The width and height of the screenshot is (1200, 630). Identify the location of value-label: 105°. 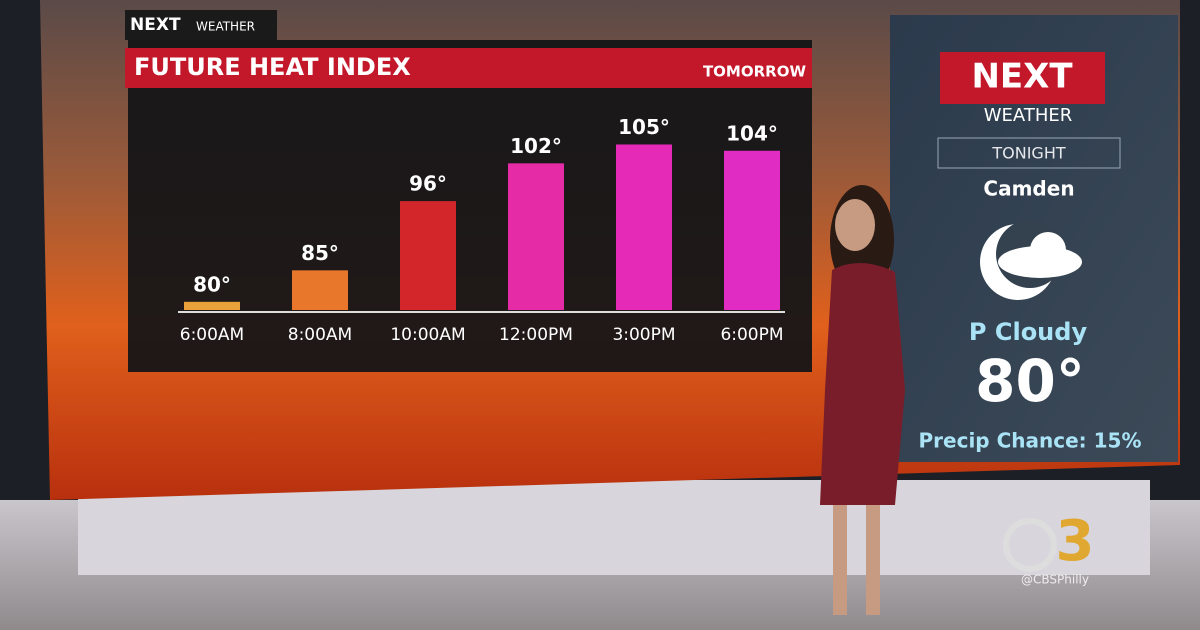
(644, 127).